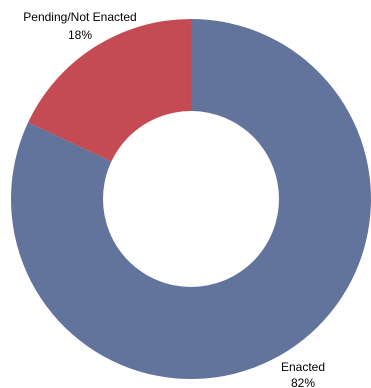 This screenshot has height=388, width=371. Describe the element at coordinates (303, 367) in the screenshot. I see `slice-label-enacted-name: Enacted` at that location.